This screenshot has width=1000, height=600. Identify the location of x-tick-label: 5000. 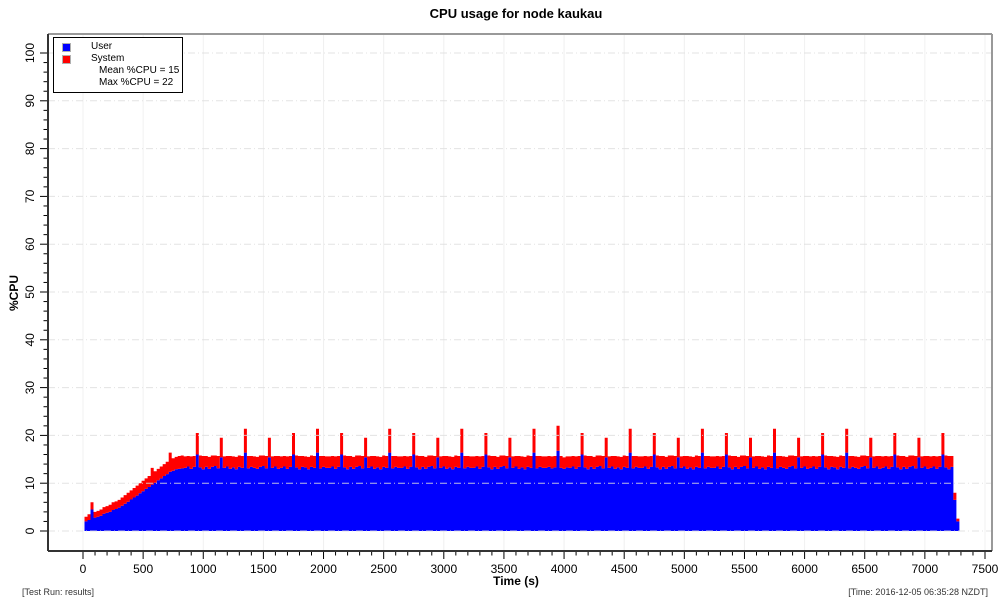
(684, 569).